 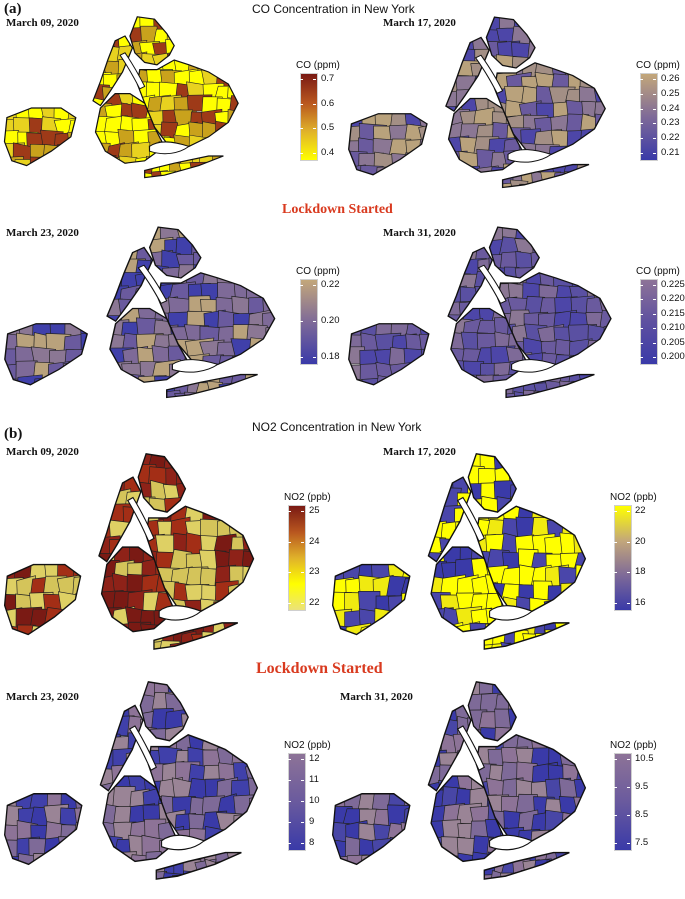 I want to click on co-legend-march-31: CO (ppm) 0.225 0.220 0.215 0.210 0.205 0.200, so click(x=660, y=315).